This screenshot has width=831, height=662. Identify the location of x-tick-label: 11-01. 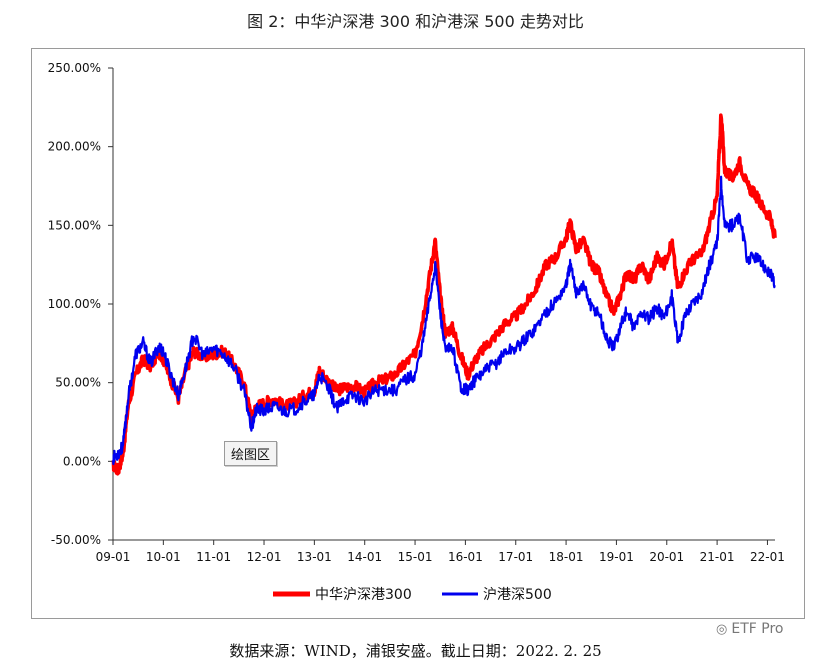
(213, 557).